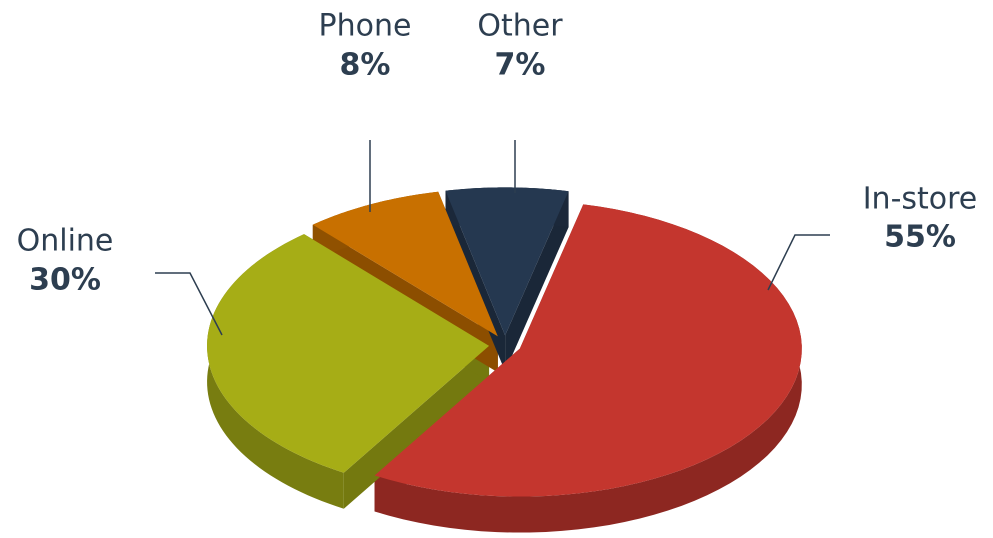  What do you see at coordinates (65, 280) in the screenshot?
I see `value-label: 30%` at bounding box center [65, 280].